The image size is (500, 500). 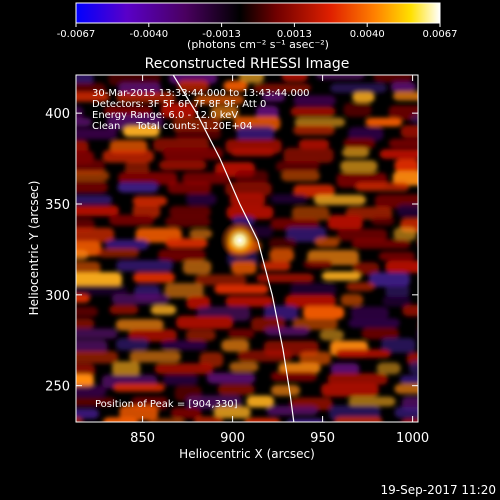 I want to click on footer-timestamp: 19-Sep-2017 11:20, so click(x=438, y=490).